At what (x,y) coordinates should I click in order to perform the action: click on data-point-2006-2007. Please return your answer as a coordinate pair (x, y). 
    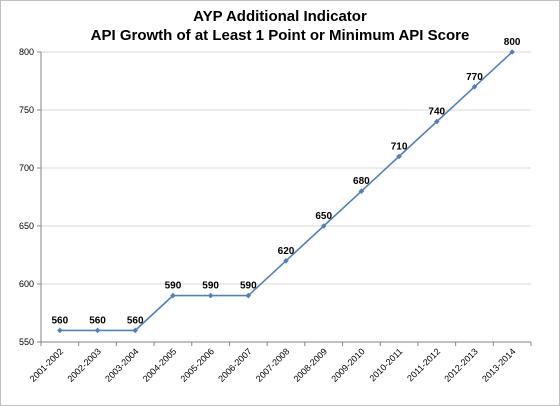
    Looking at the image, I should click on (248, 295).